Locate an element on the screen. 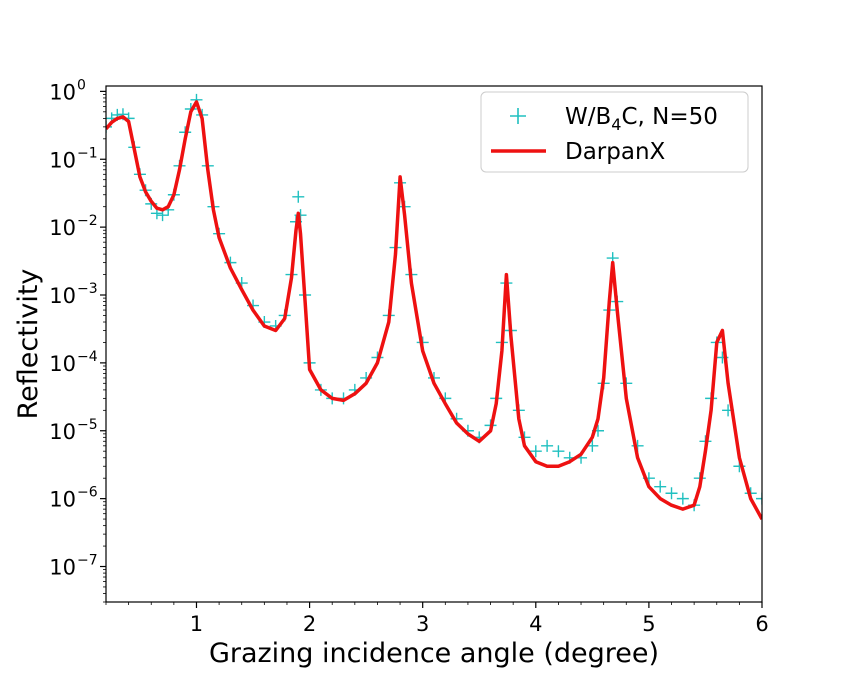  y-tick-exponent: −4 is located at coordinates (87, 357).